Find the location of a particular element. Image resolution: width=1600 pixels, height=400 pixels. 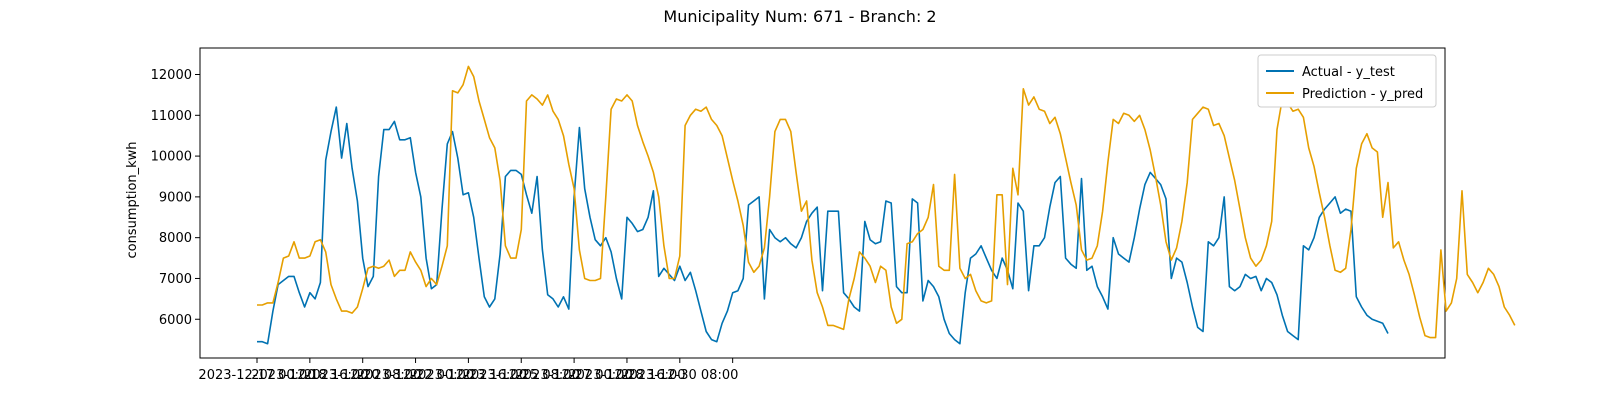

x-tick-label: 2023-12-20 08:00 is located at coordinates (362, 375).